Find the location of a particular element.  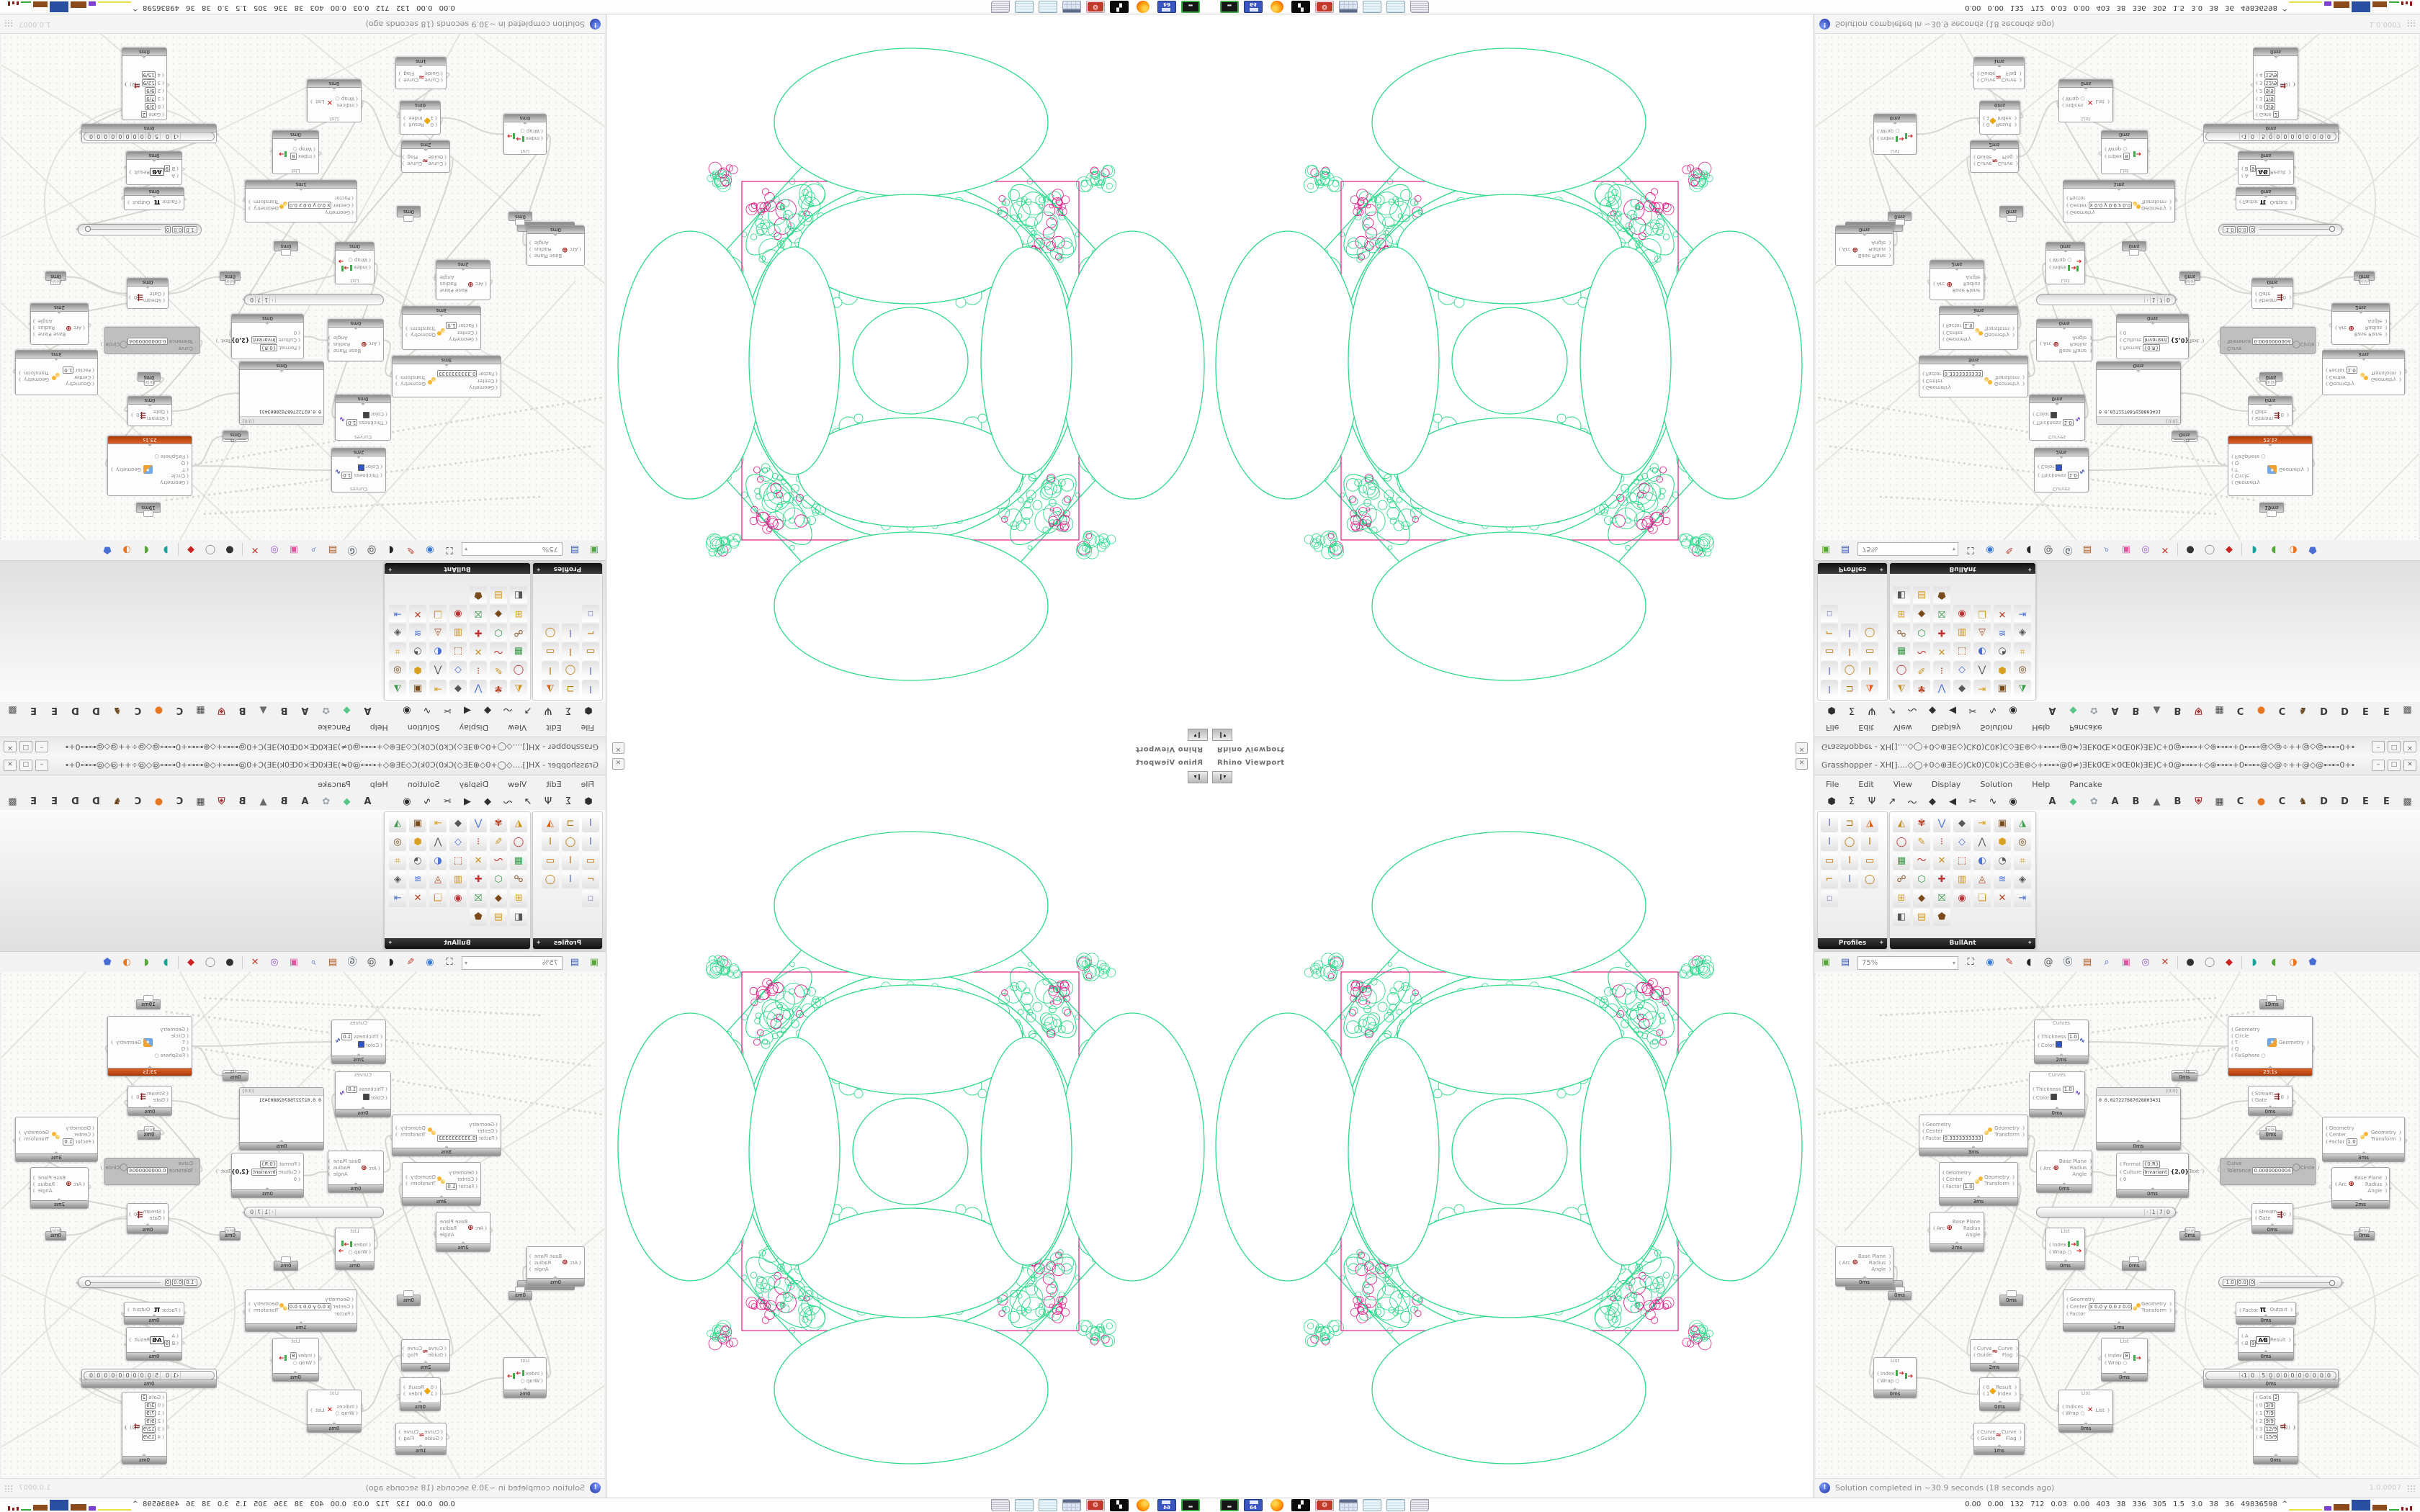

plugin-tab-11: C is located at coordinates (2282, 801).